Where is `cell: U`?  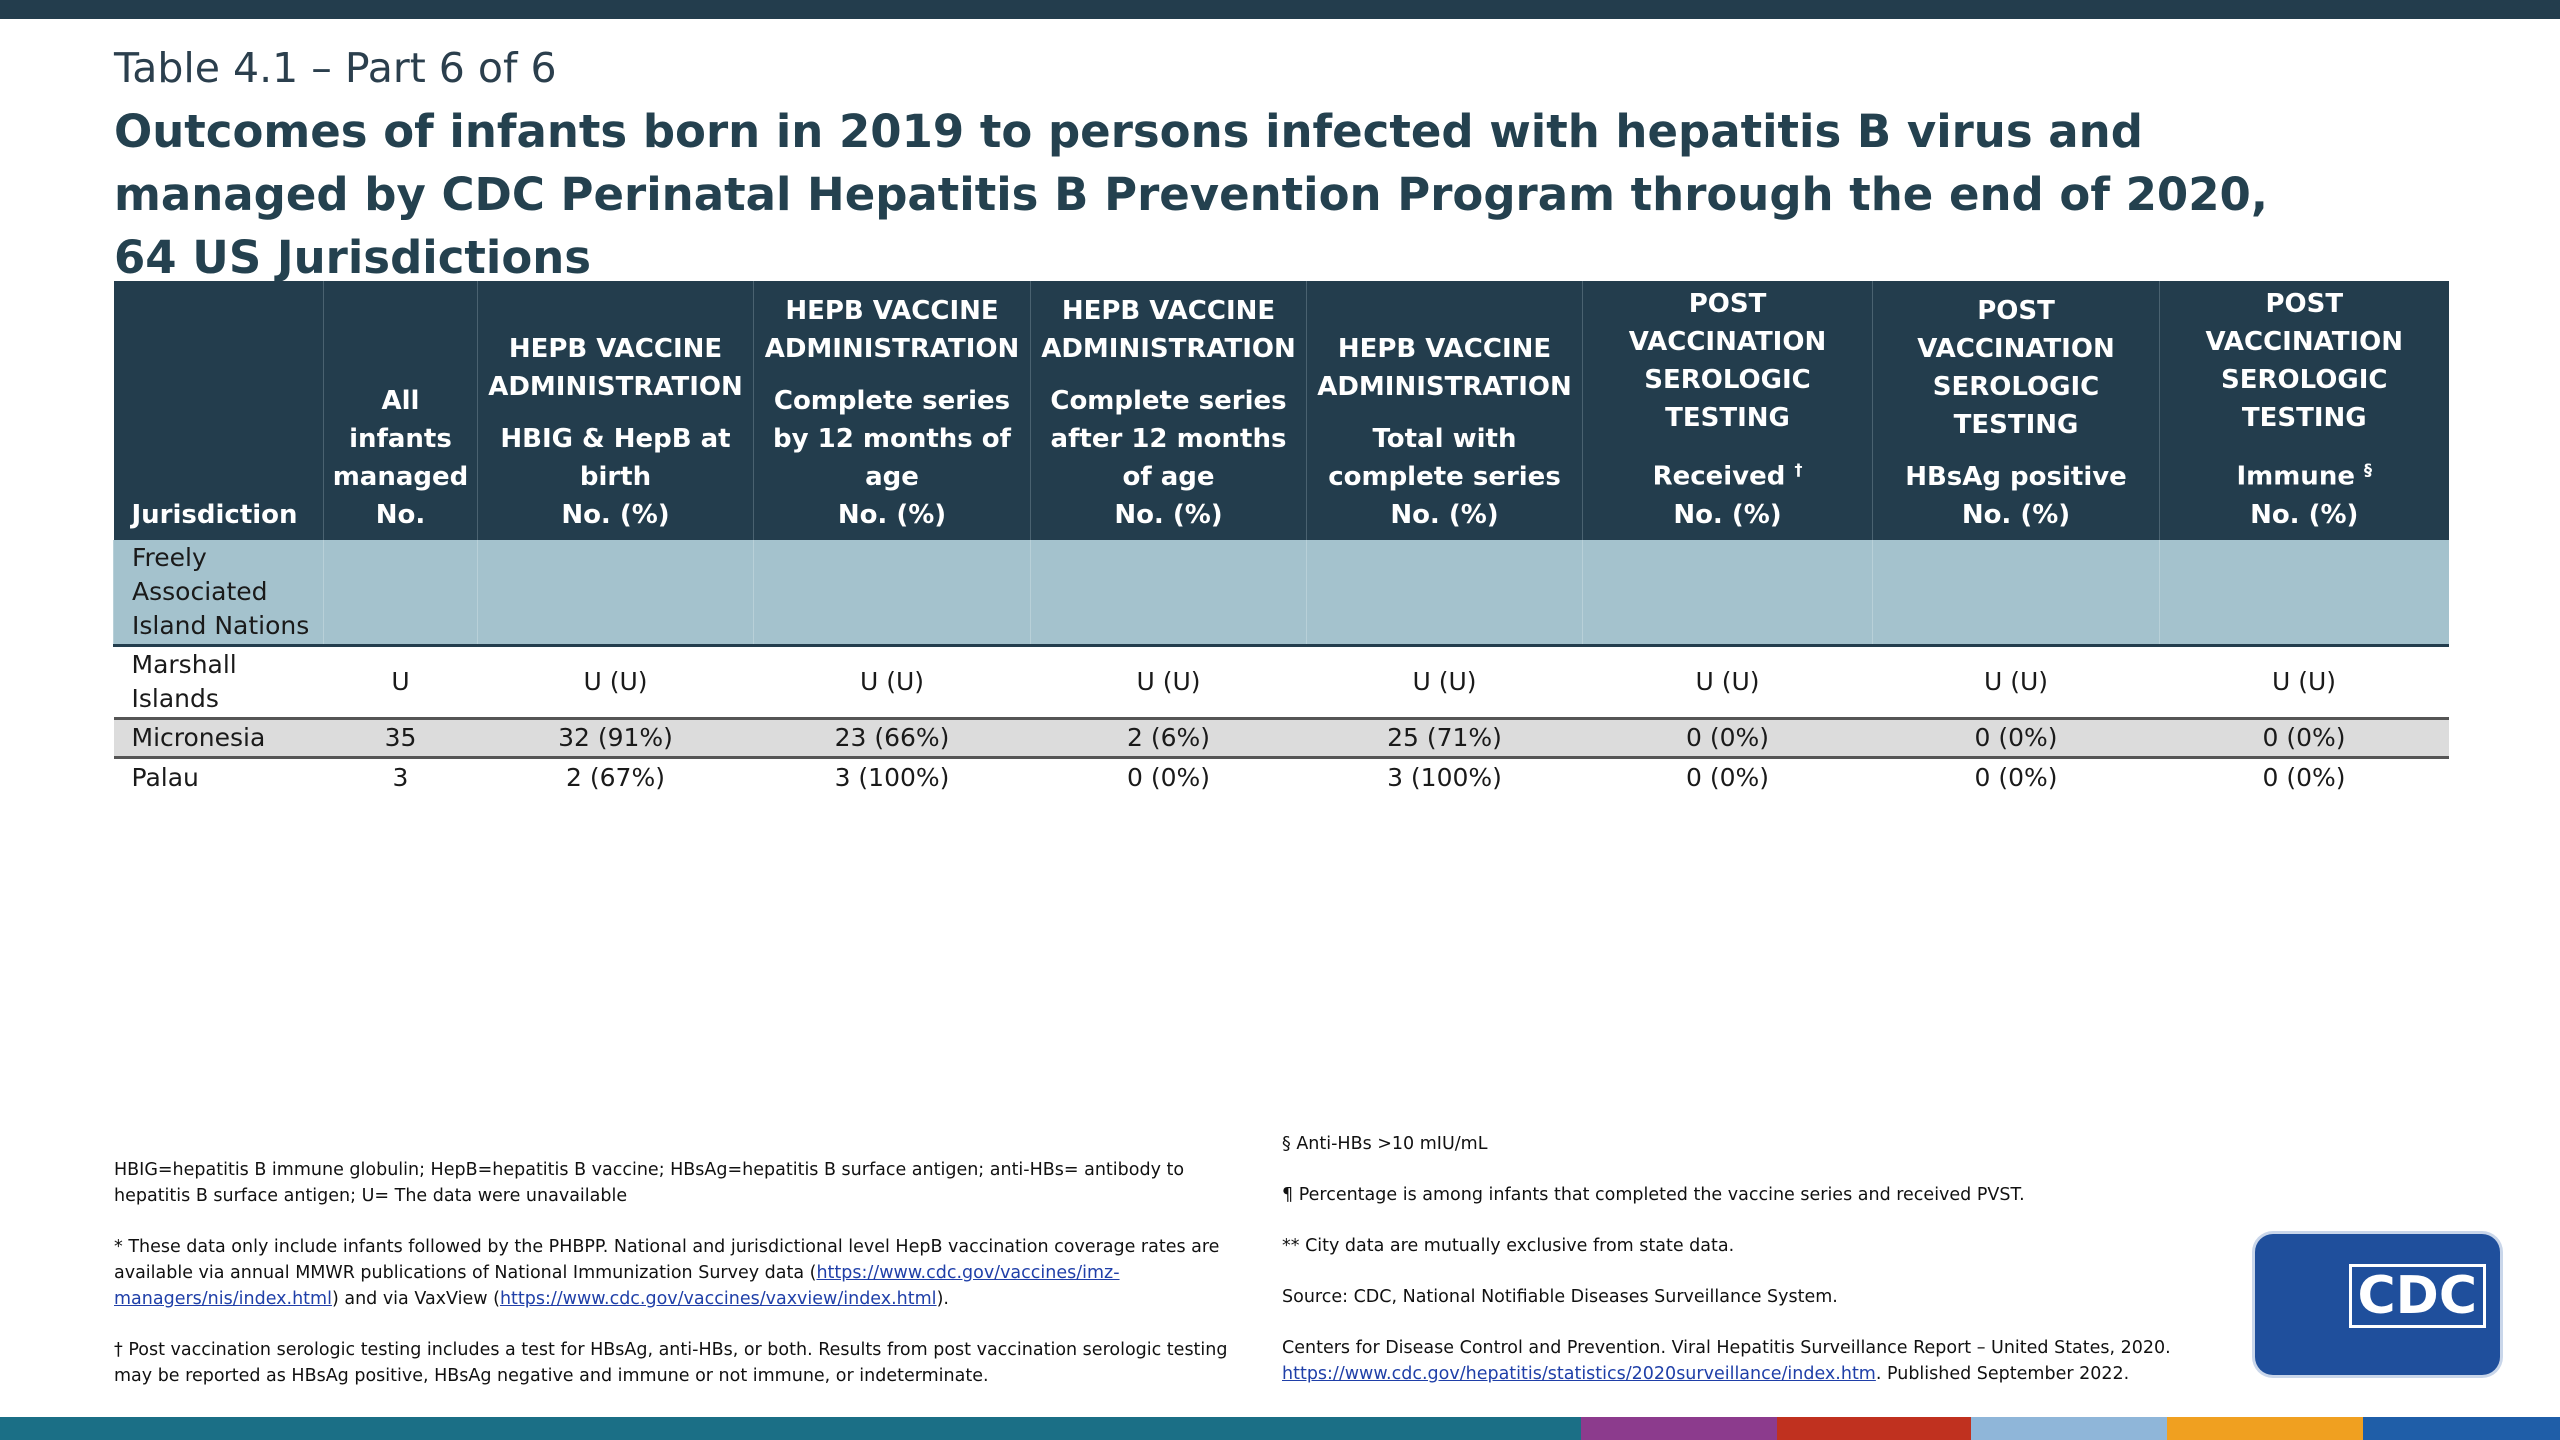
cell: U is located at coordinates (400, 682).